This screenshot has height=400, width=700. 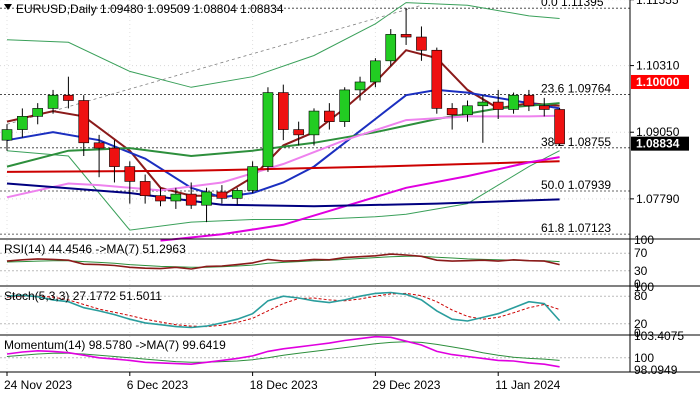 I want to click on indicator-tick-label: 80, so click(x=641, y=296).